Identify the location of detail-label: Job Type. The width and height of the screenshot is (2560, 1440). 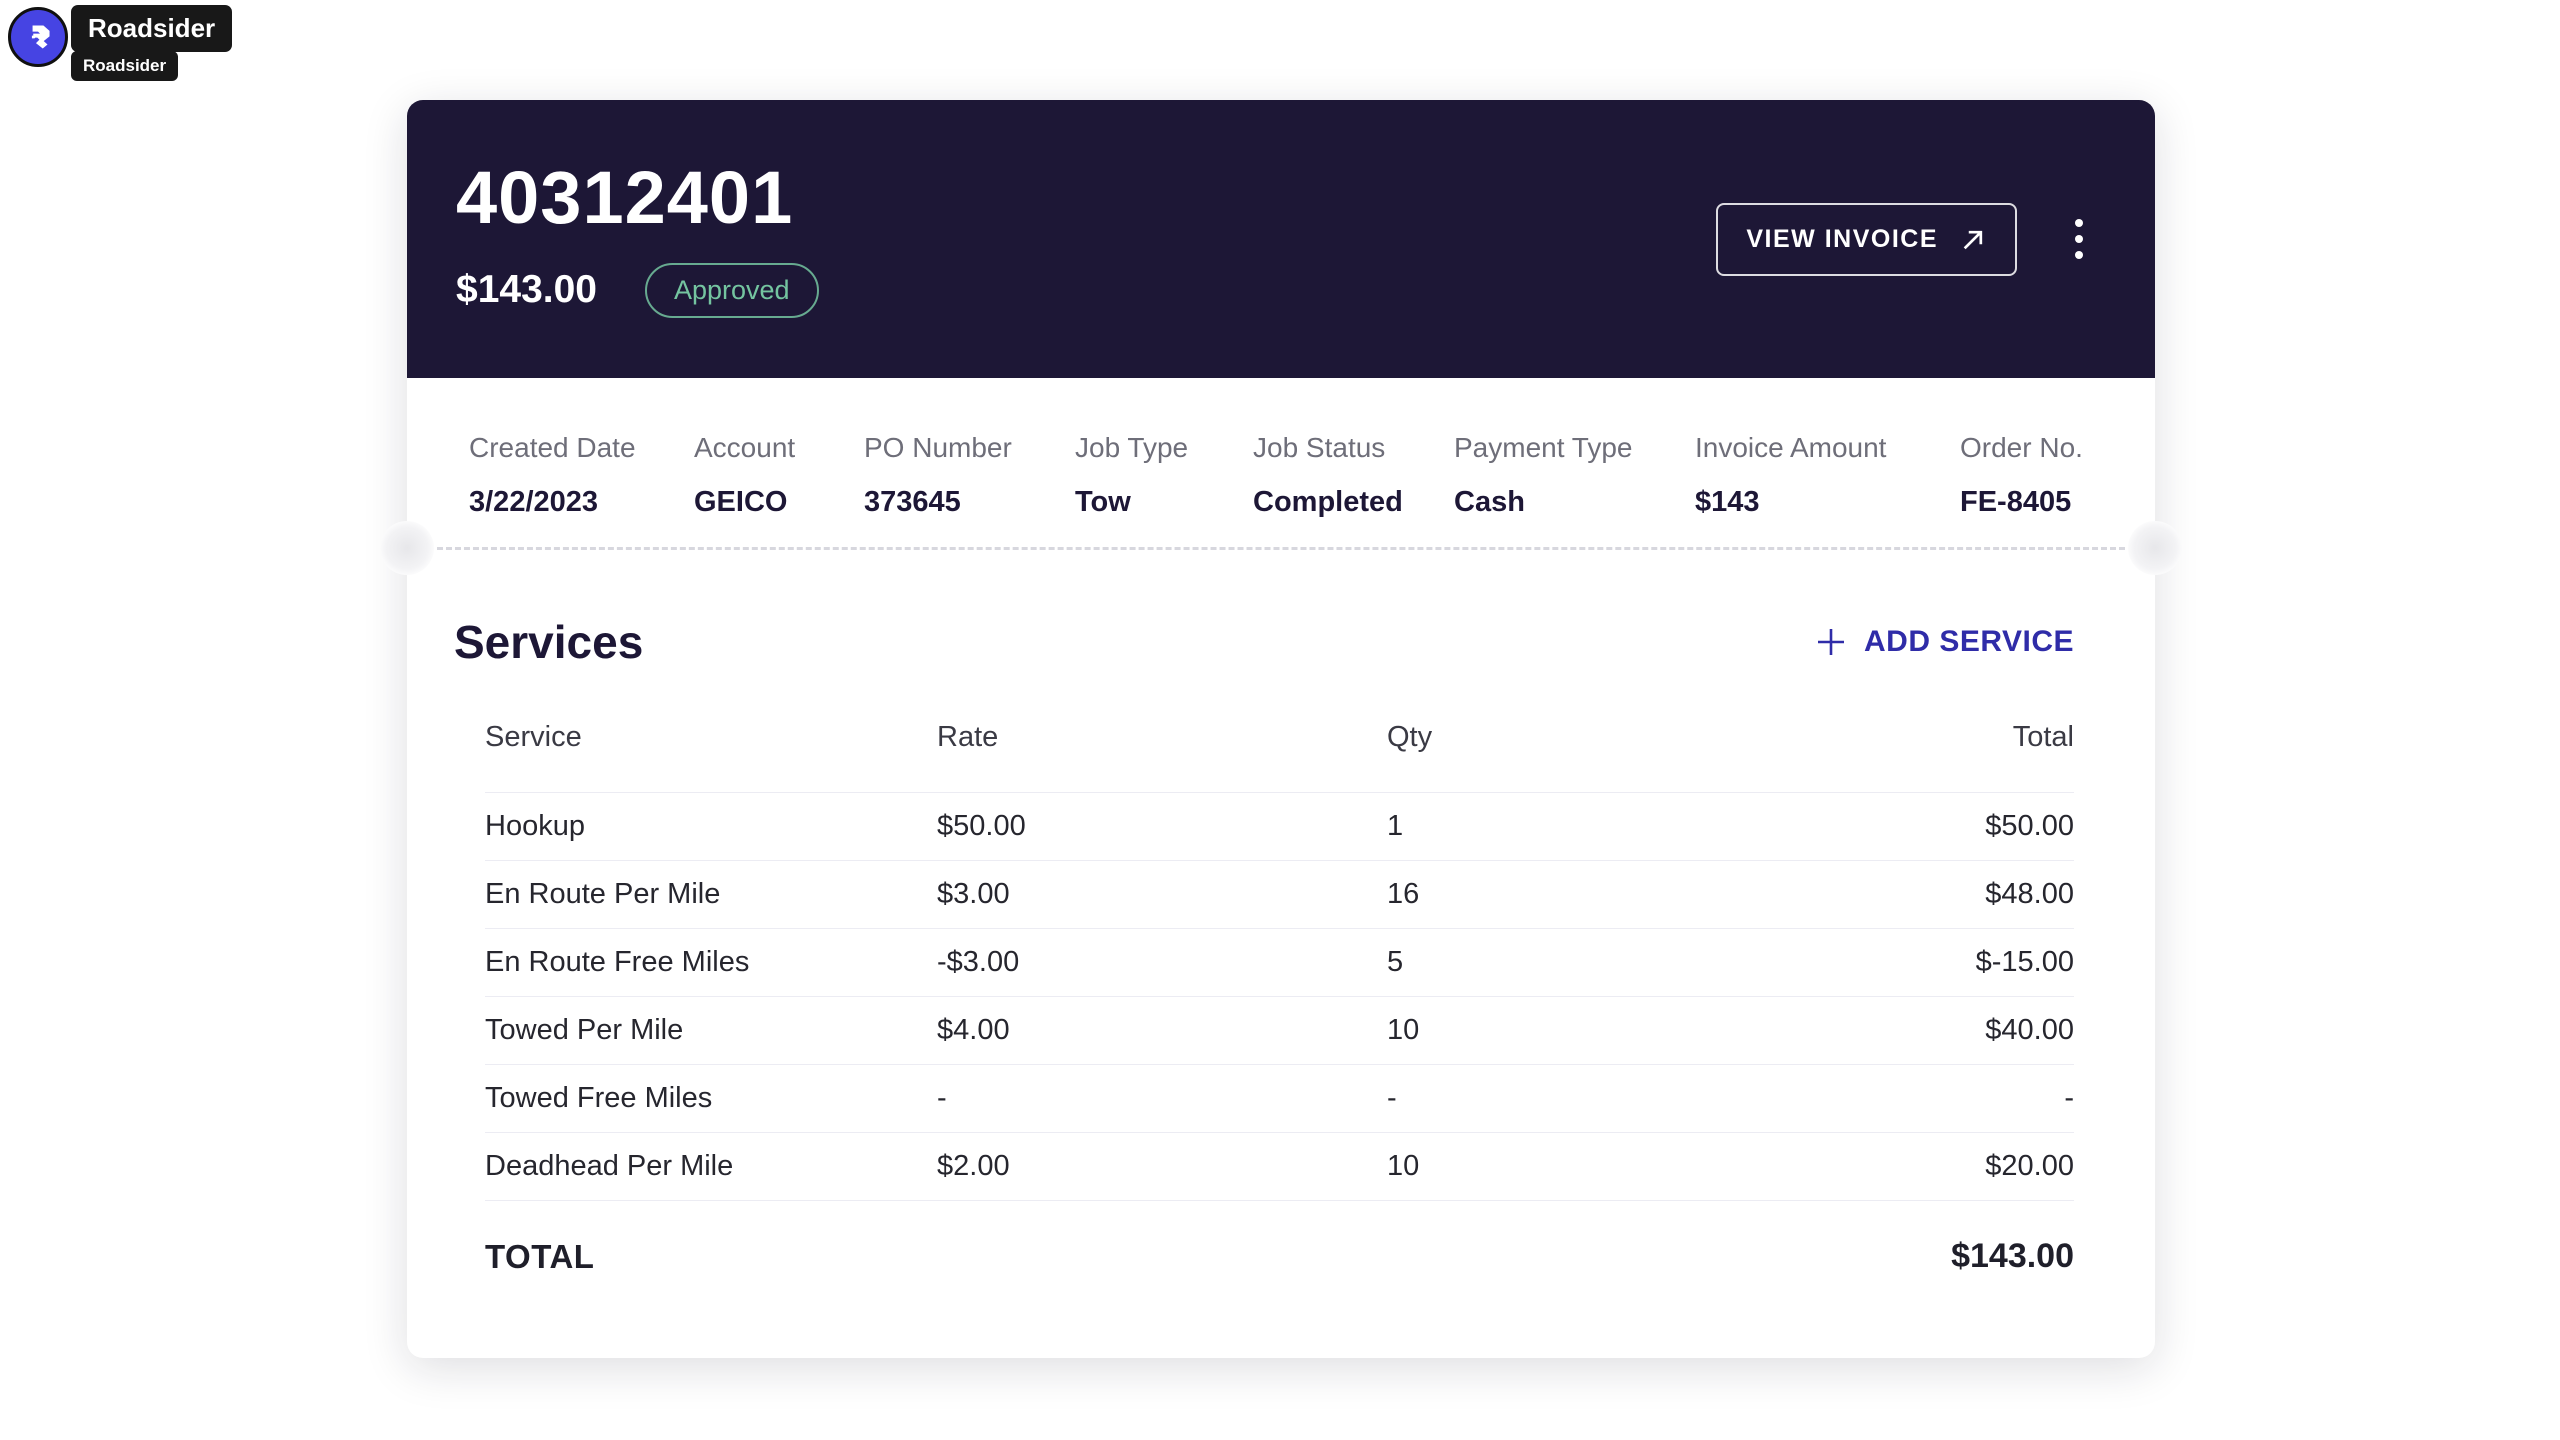
(1132, 447).